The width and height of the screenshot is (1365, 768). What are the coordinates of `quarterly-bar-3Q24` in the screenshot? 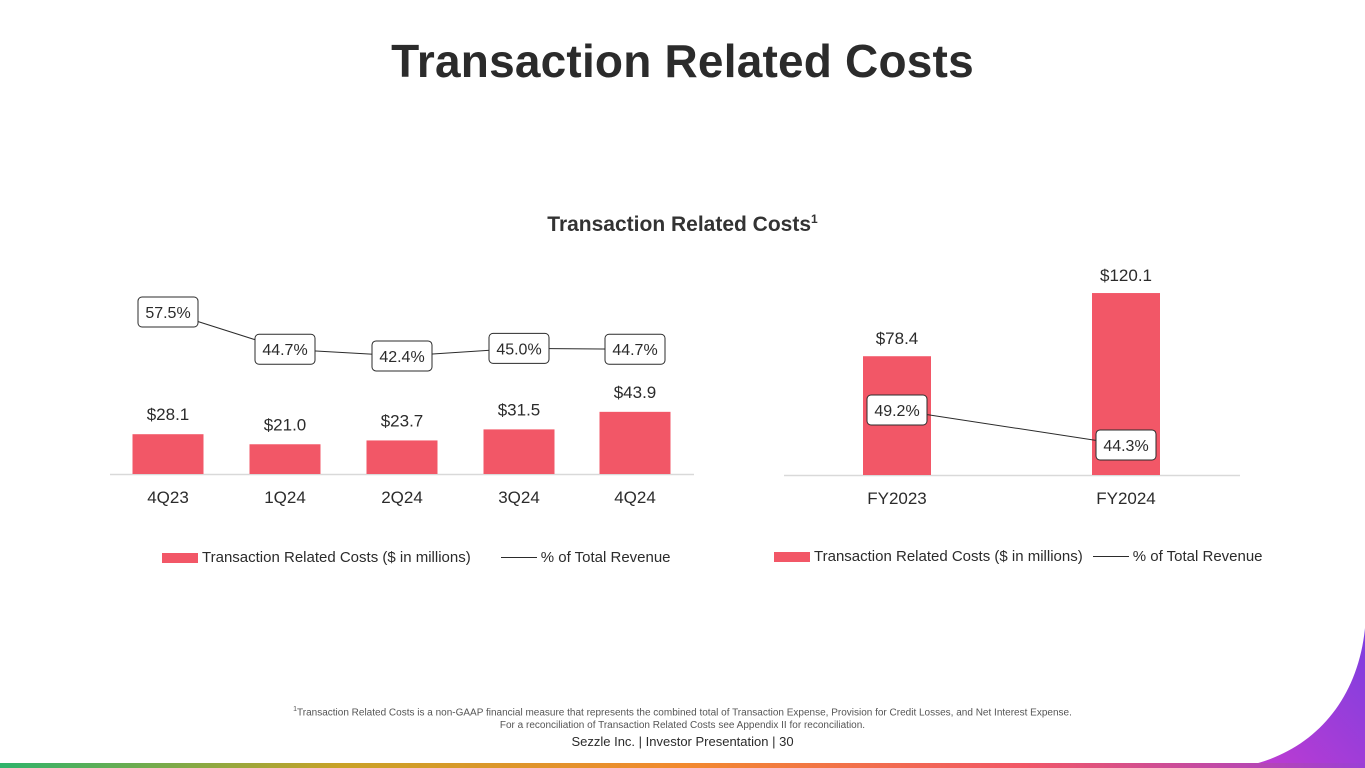 It's located at (519, 451).